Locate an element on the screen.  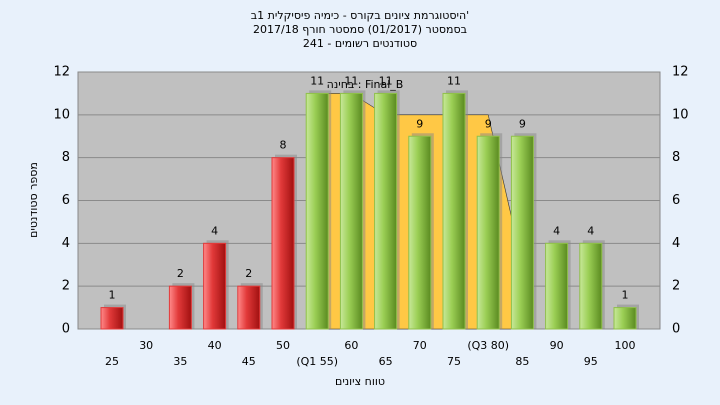
x-tick-label: 25 is located at coordinates (112, 361).